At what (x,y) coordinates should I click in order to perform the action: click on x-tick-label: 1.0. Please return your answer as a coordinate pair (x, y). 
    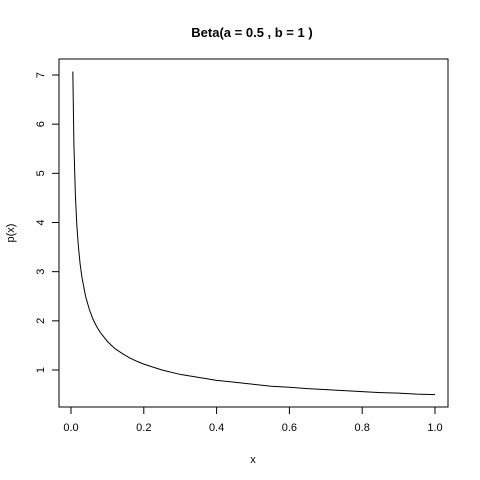
    Looking at the image, I should click on (434, 428).